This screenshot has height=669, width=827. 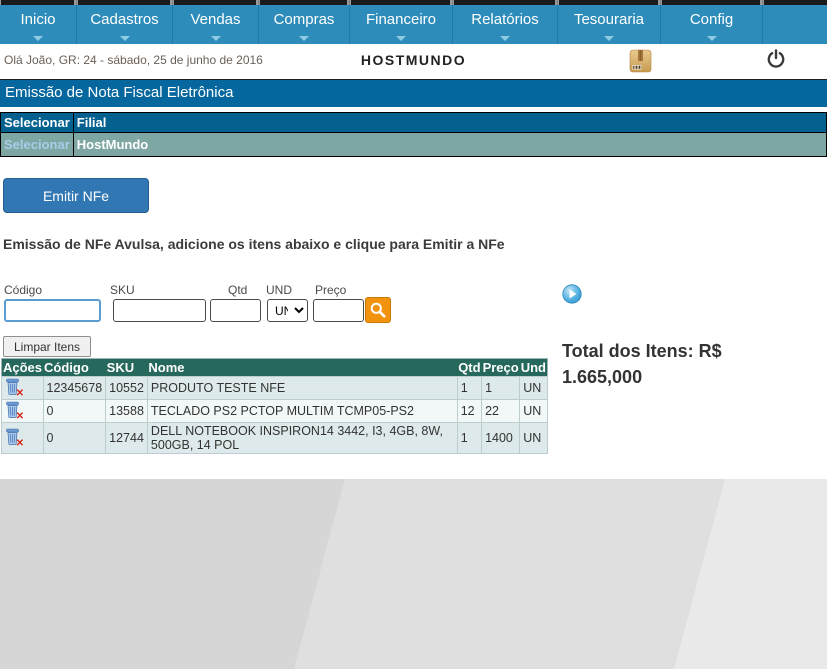 I want to click on codigo-label: Código, so click(x=23, y=290).